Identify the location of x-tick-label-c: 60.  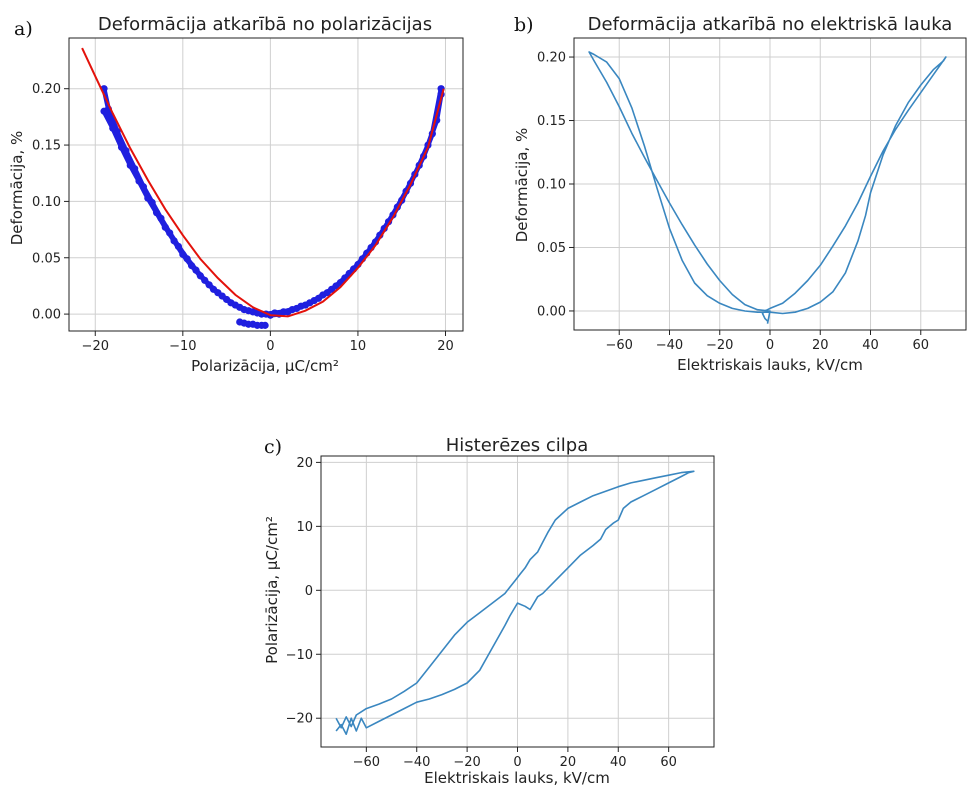
(668, 762).